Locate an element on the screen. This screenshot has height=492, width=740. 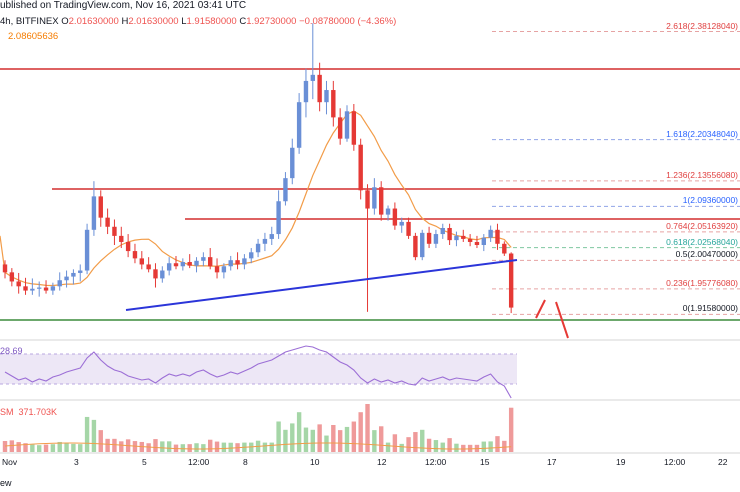
close-value: 1.92730000 is located at coordinates (271, 21).